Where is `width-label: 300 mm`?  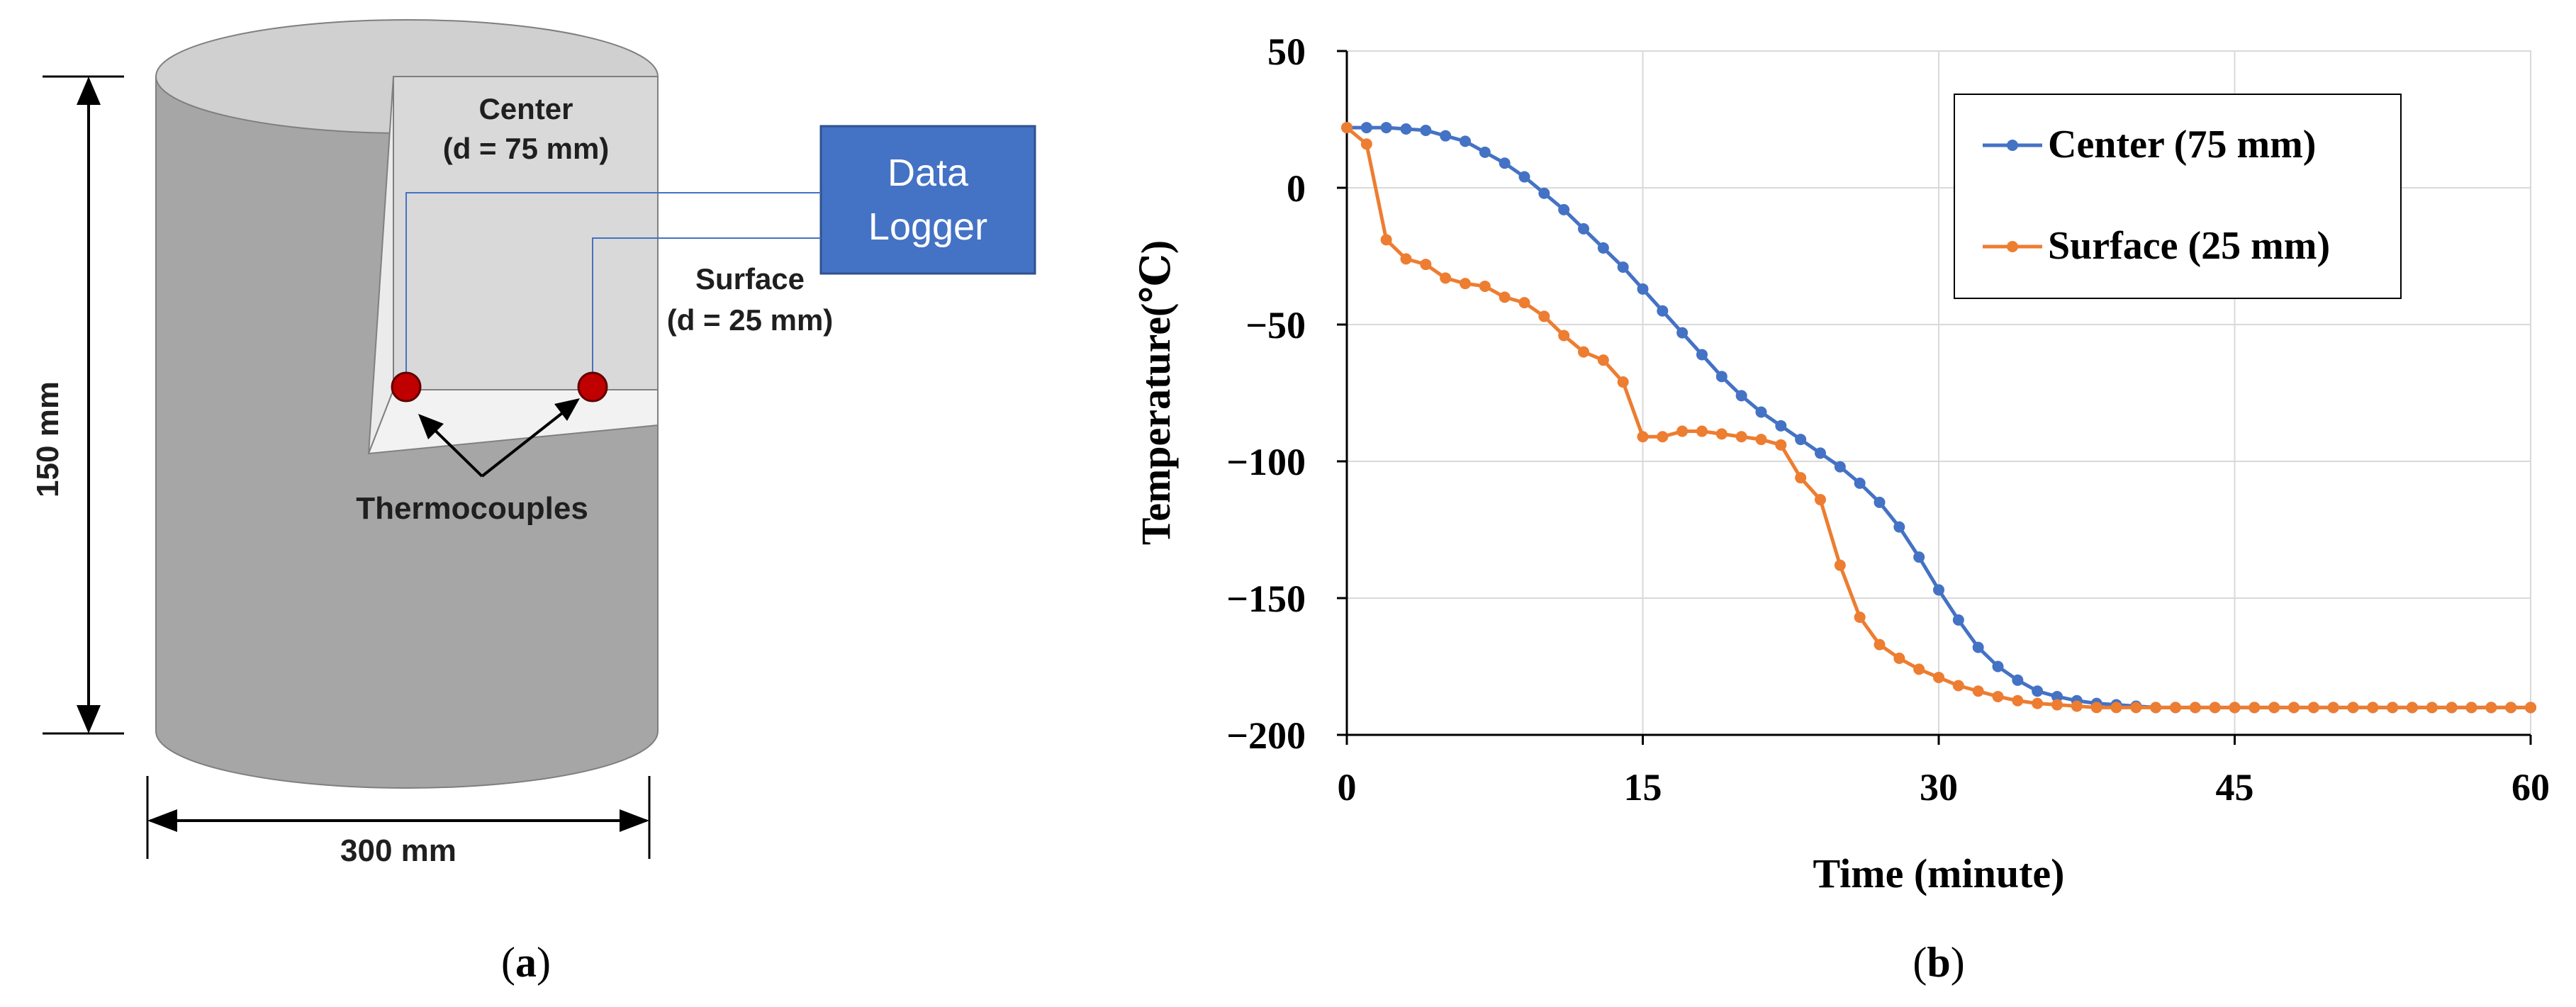
width-label: 300 mm is located at coordinates (398, 850).